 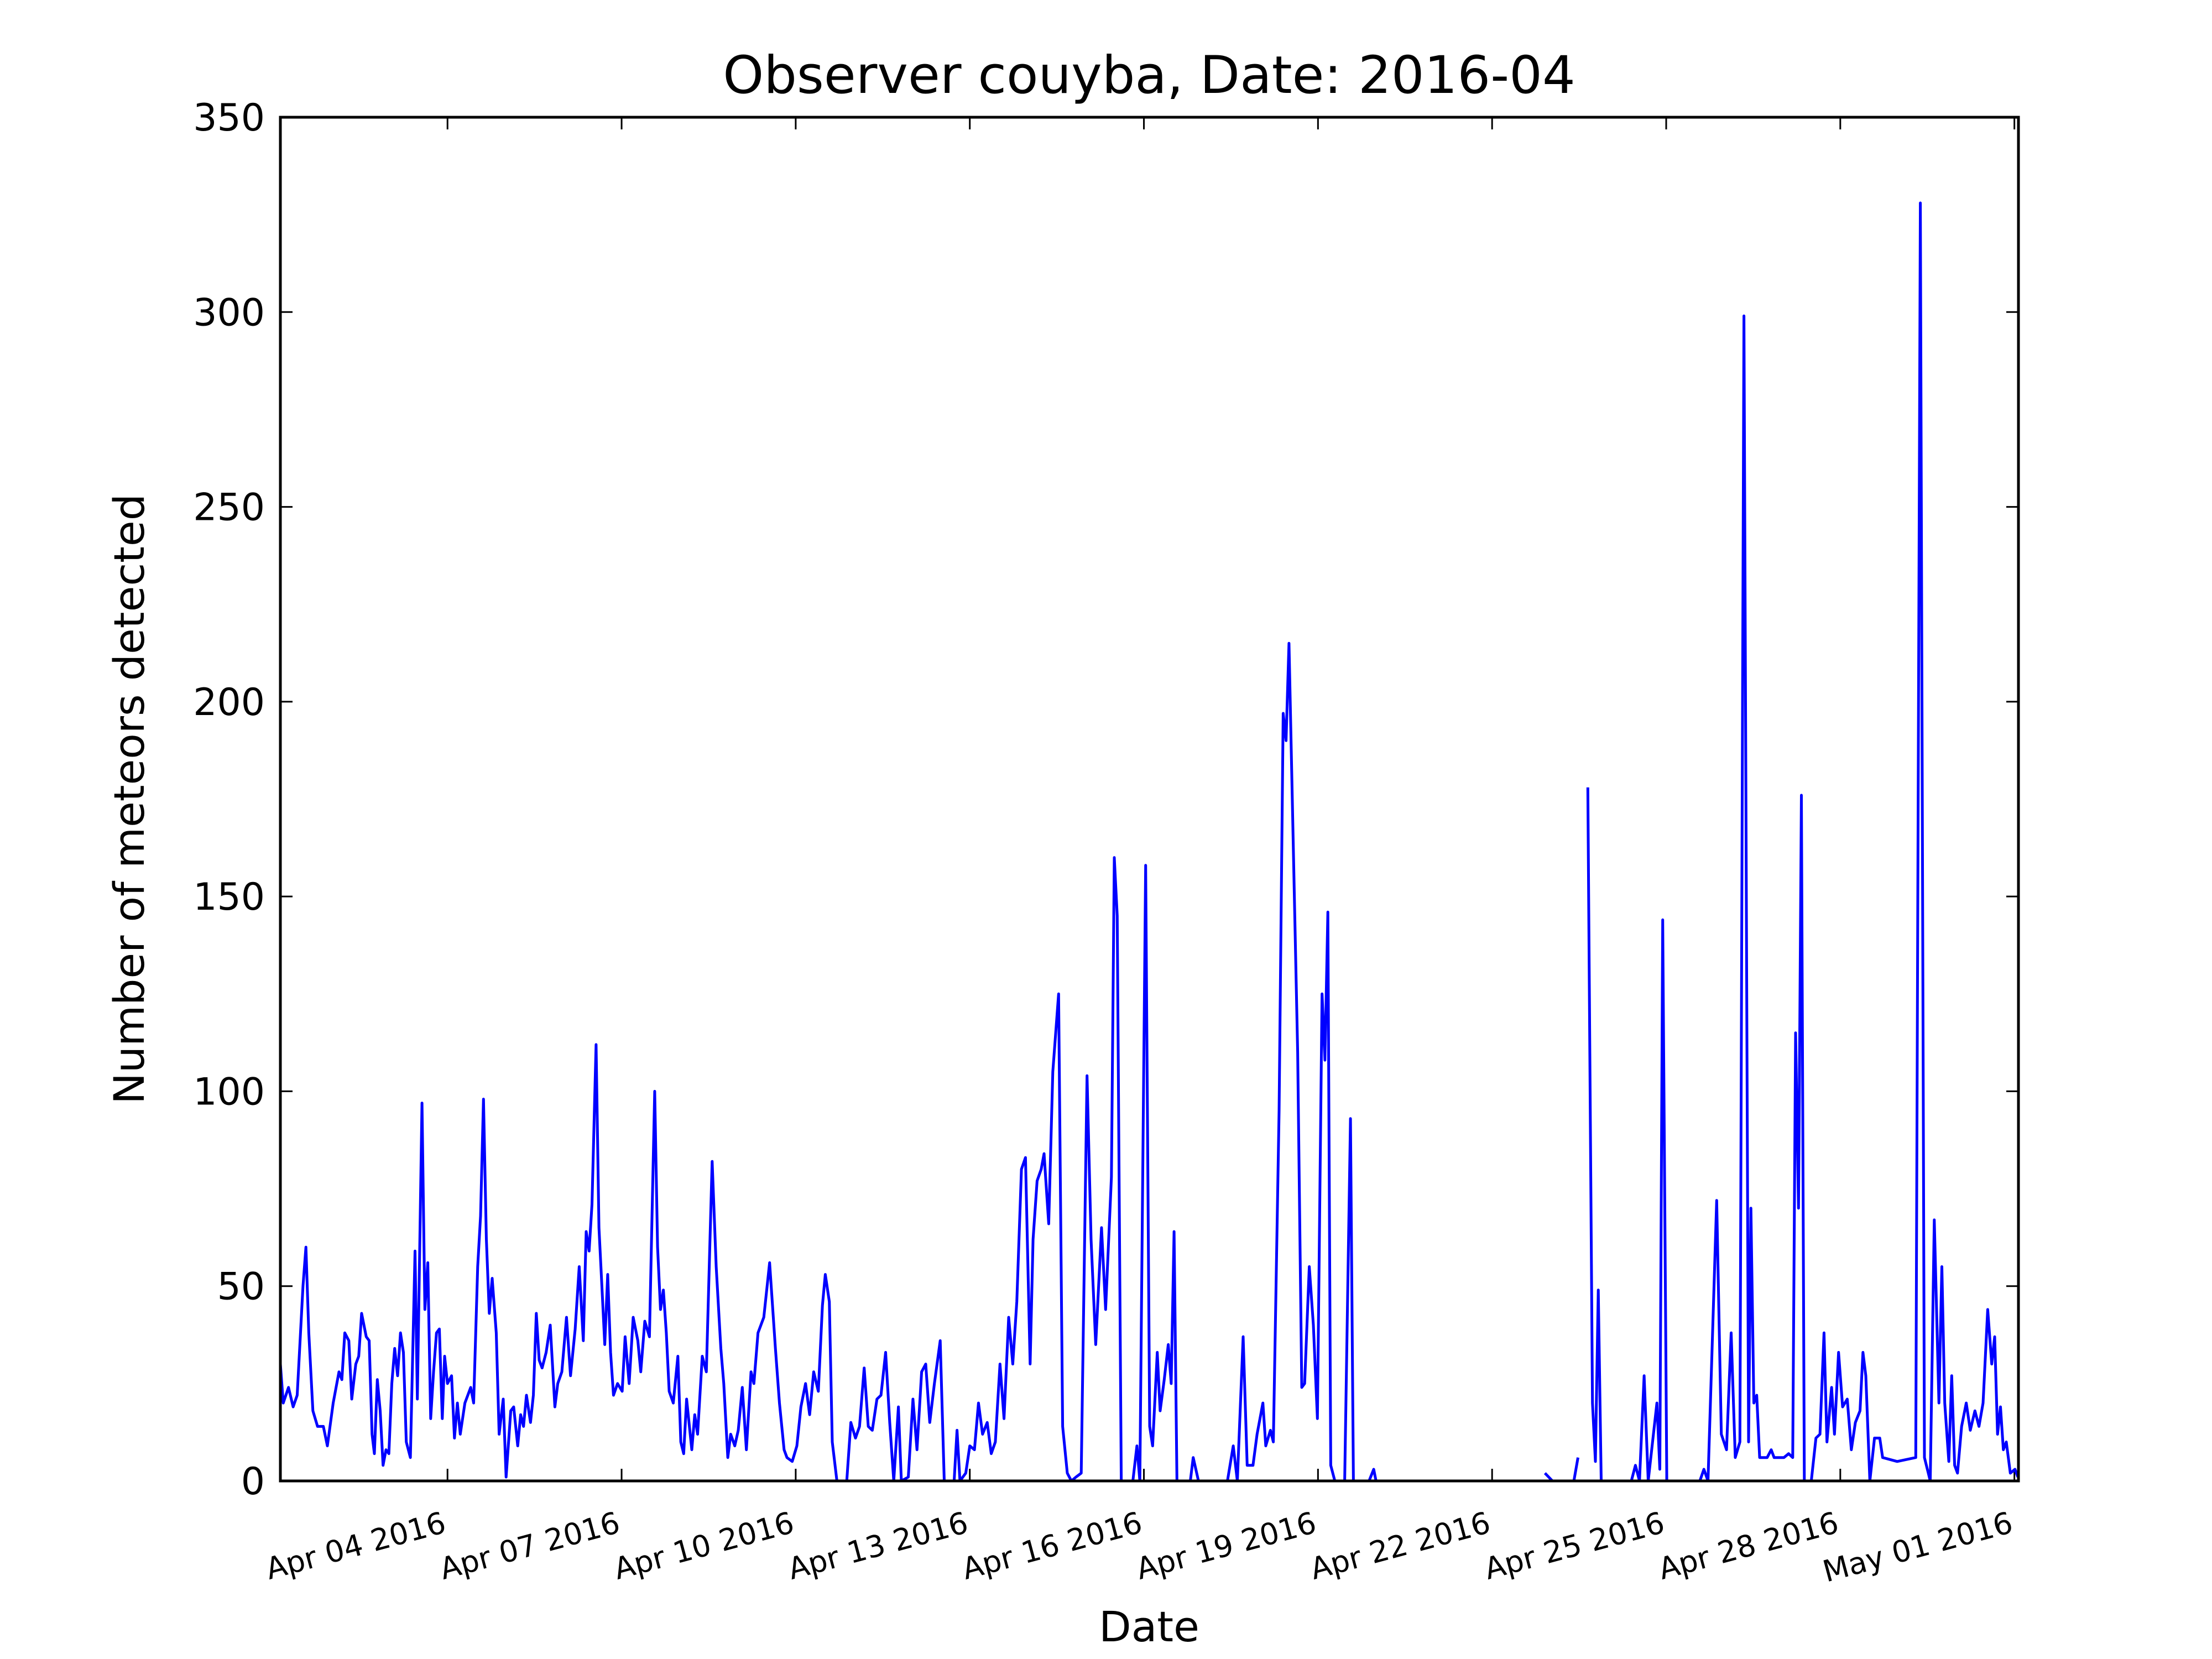 What do you see at coordinates (229, 1092) in the screenshot?
I see `y-tick-label: 100` at bounding box center [229, 1092].